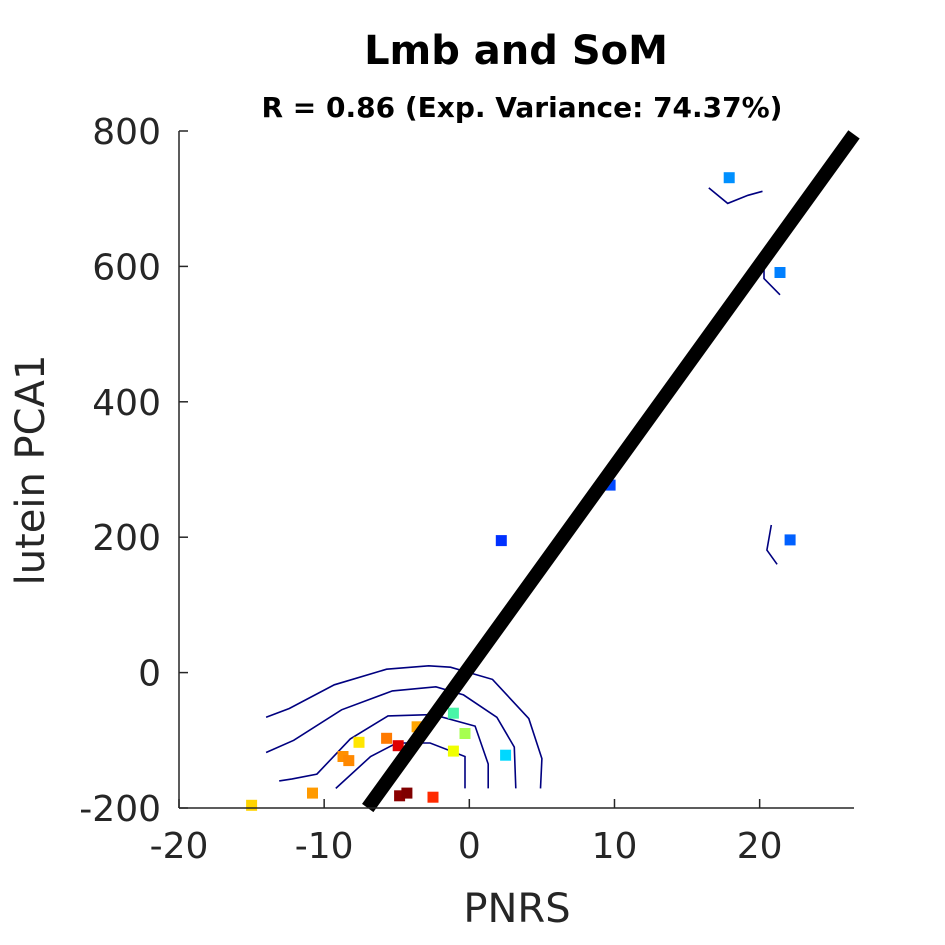  What do you see at coordinates (126, 403) in the screenshot?
I see `y-tick-label: 400` at bounding box center [126, 403].